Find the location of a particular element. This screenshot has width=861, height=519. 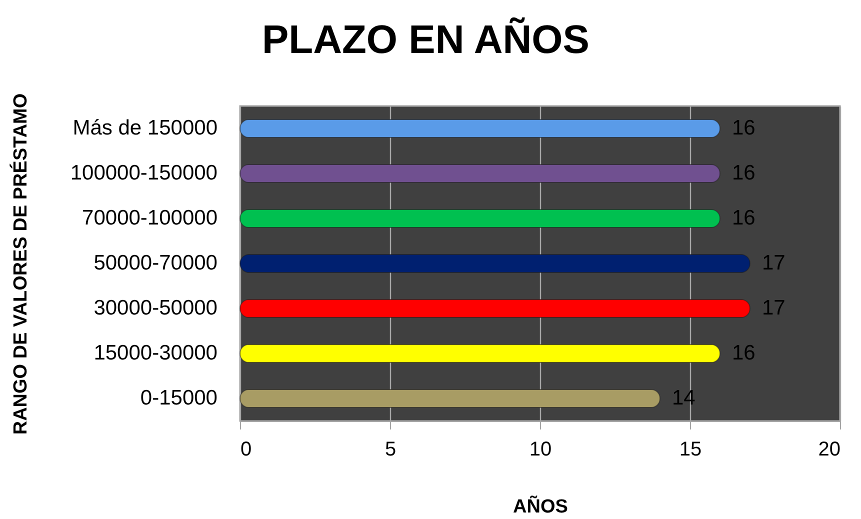

y-tick-label: 100000-150000 is located at coordinates (144, 173).